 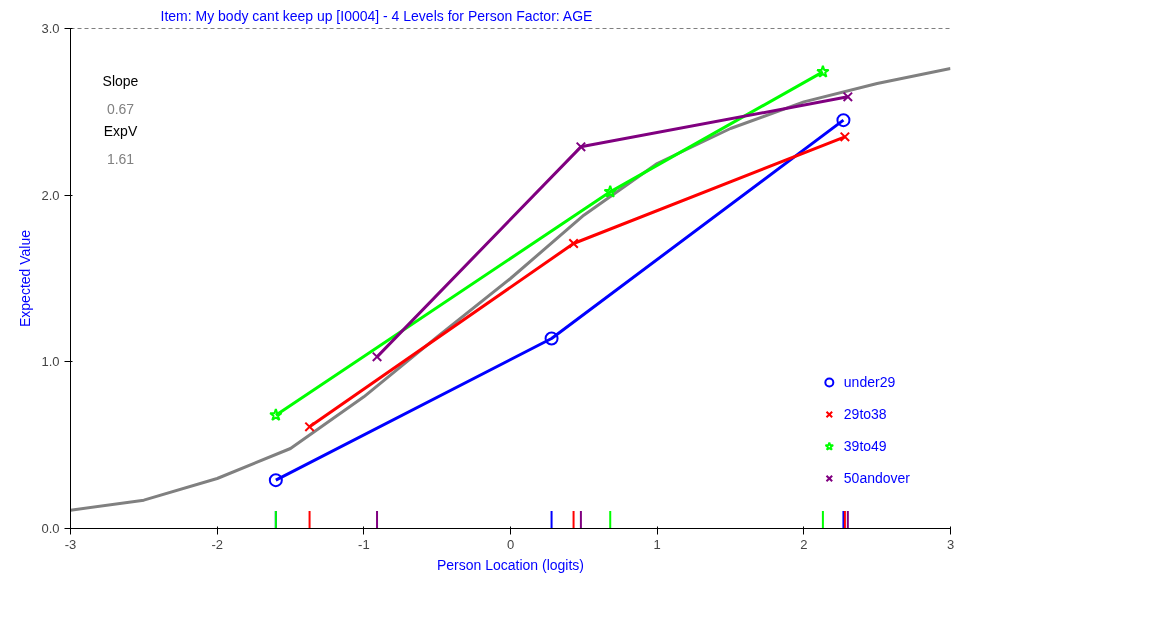 I want to click on y-axis-title: Expected Value, so click(x=25, y=278).